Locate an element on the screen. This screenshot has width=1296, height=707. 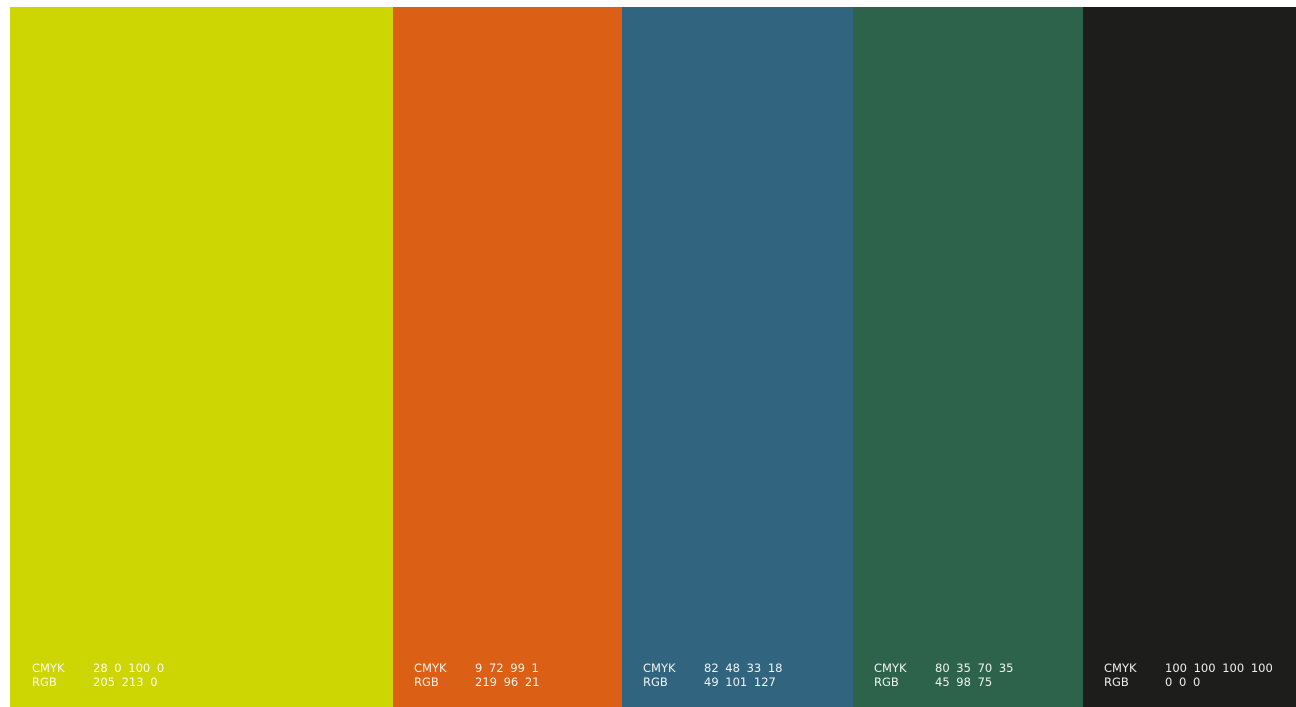
color-values: CMYK 28 0 100 0 RGB 205 213 0 is located at coordinates (98, 675).